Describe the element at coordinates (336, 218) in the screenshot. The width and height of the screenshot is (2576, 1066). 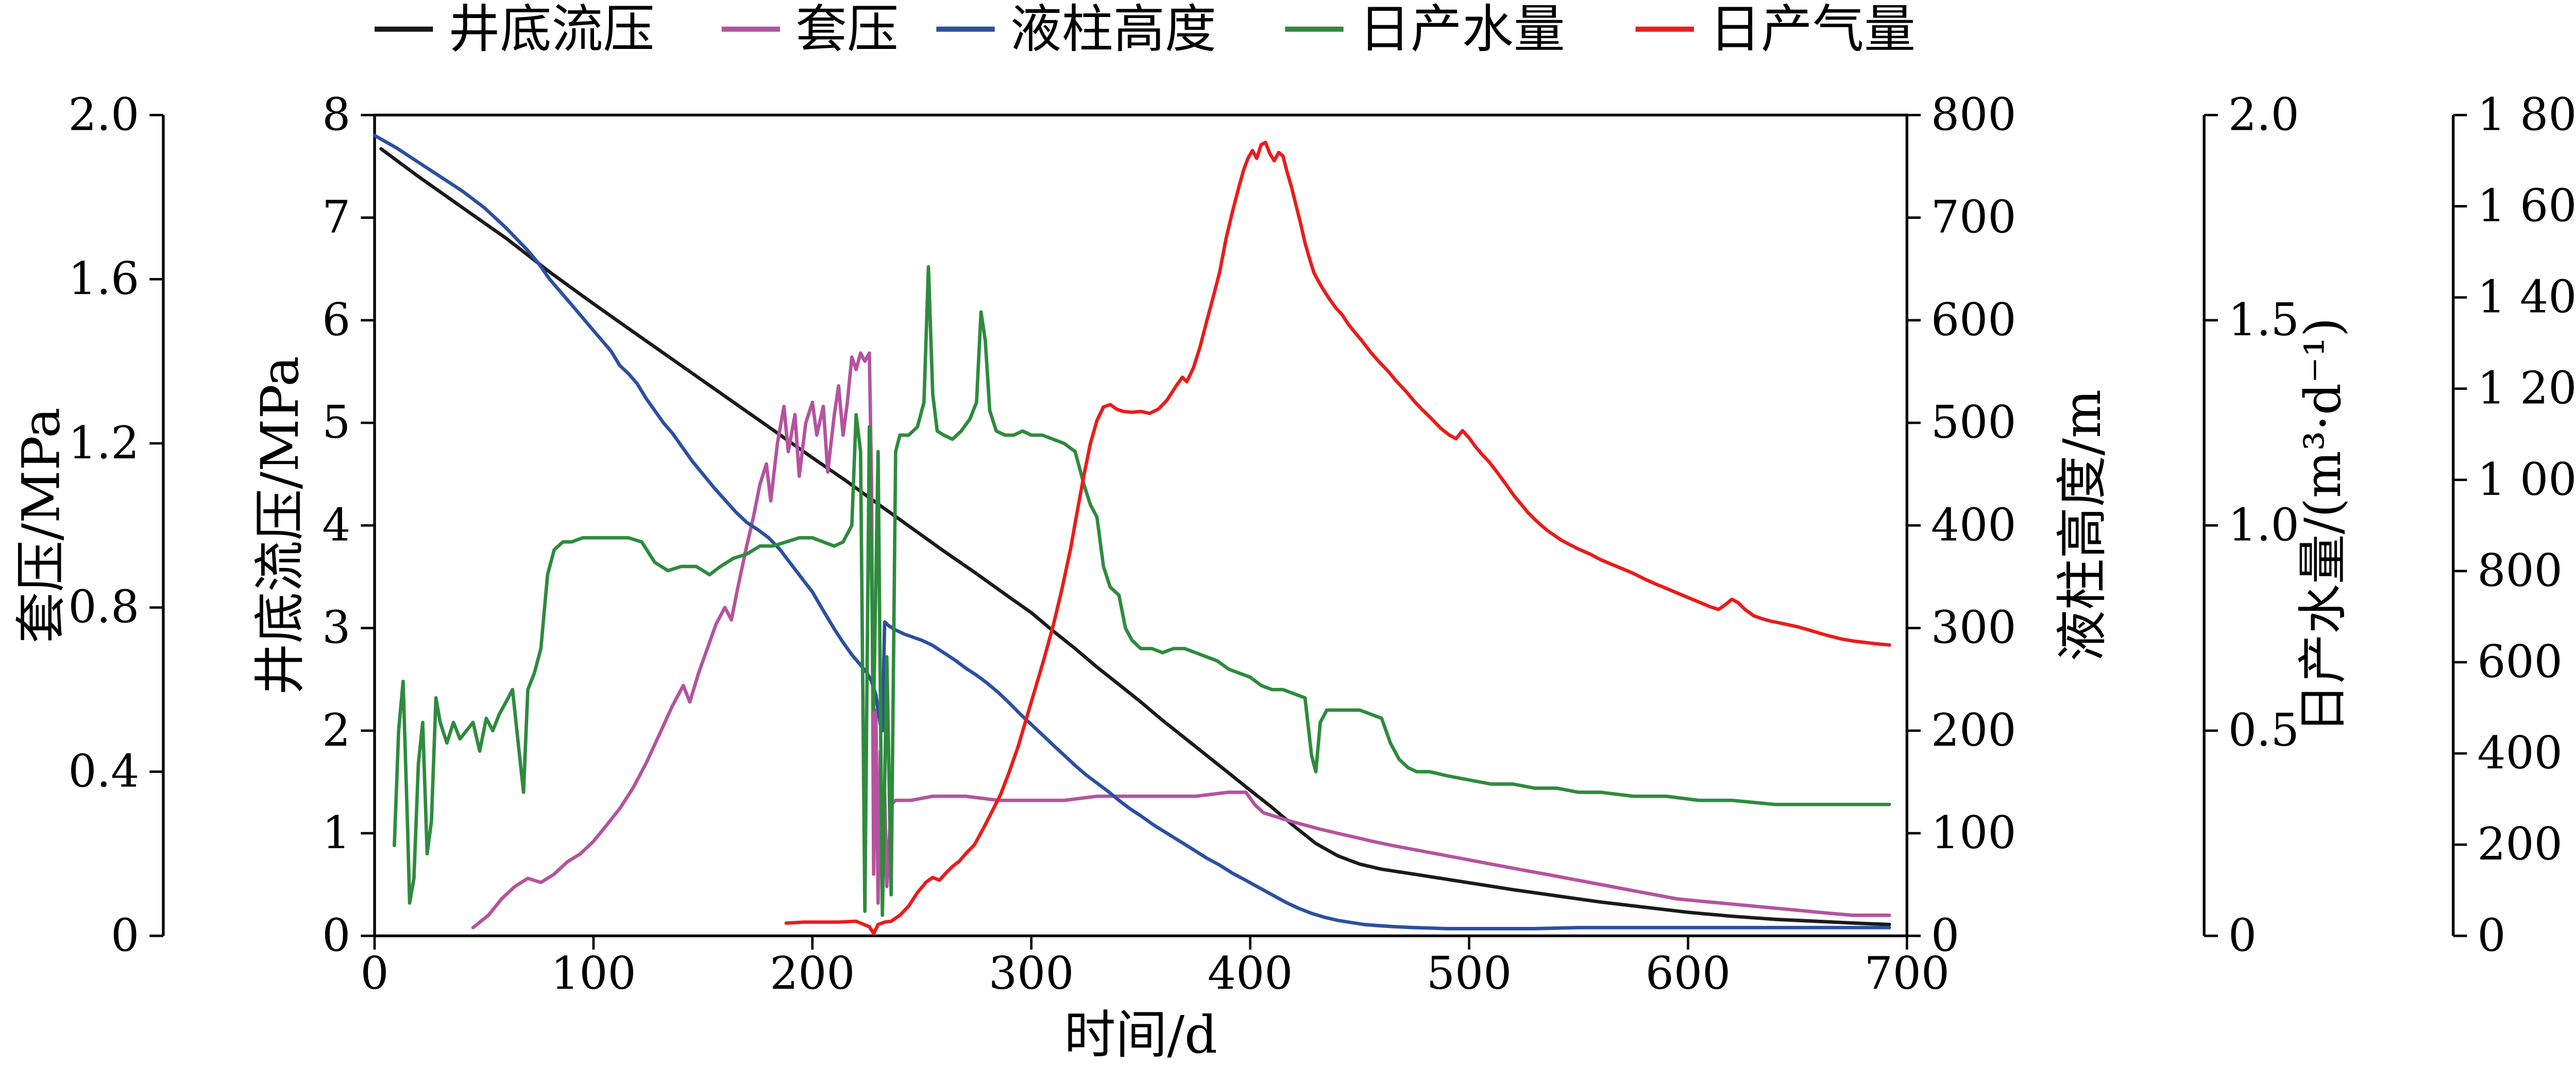
I see `tick-label: 7` at that location.